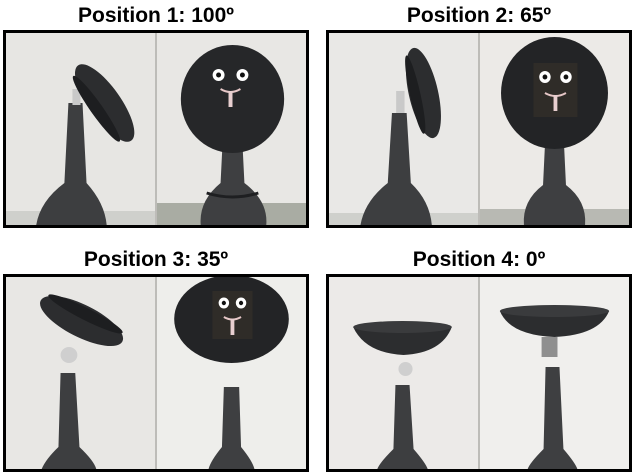 The height and width of the screenshot is (475, 635). I want to click on panel-caption: Position 2: 65º, so click(479, 15).